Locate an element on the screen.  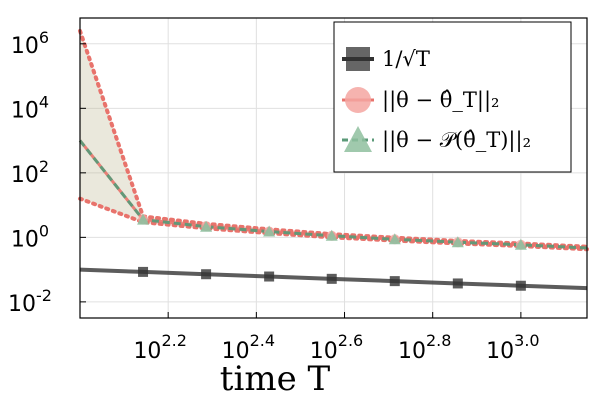
legend-label-3: ||θ − 𝒫(θ̂_T)||₂ is located at coordinates (456, 140).